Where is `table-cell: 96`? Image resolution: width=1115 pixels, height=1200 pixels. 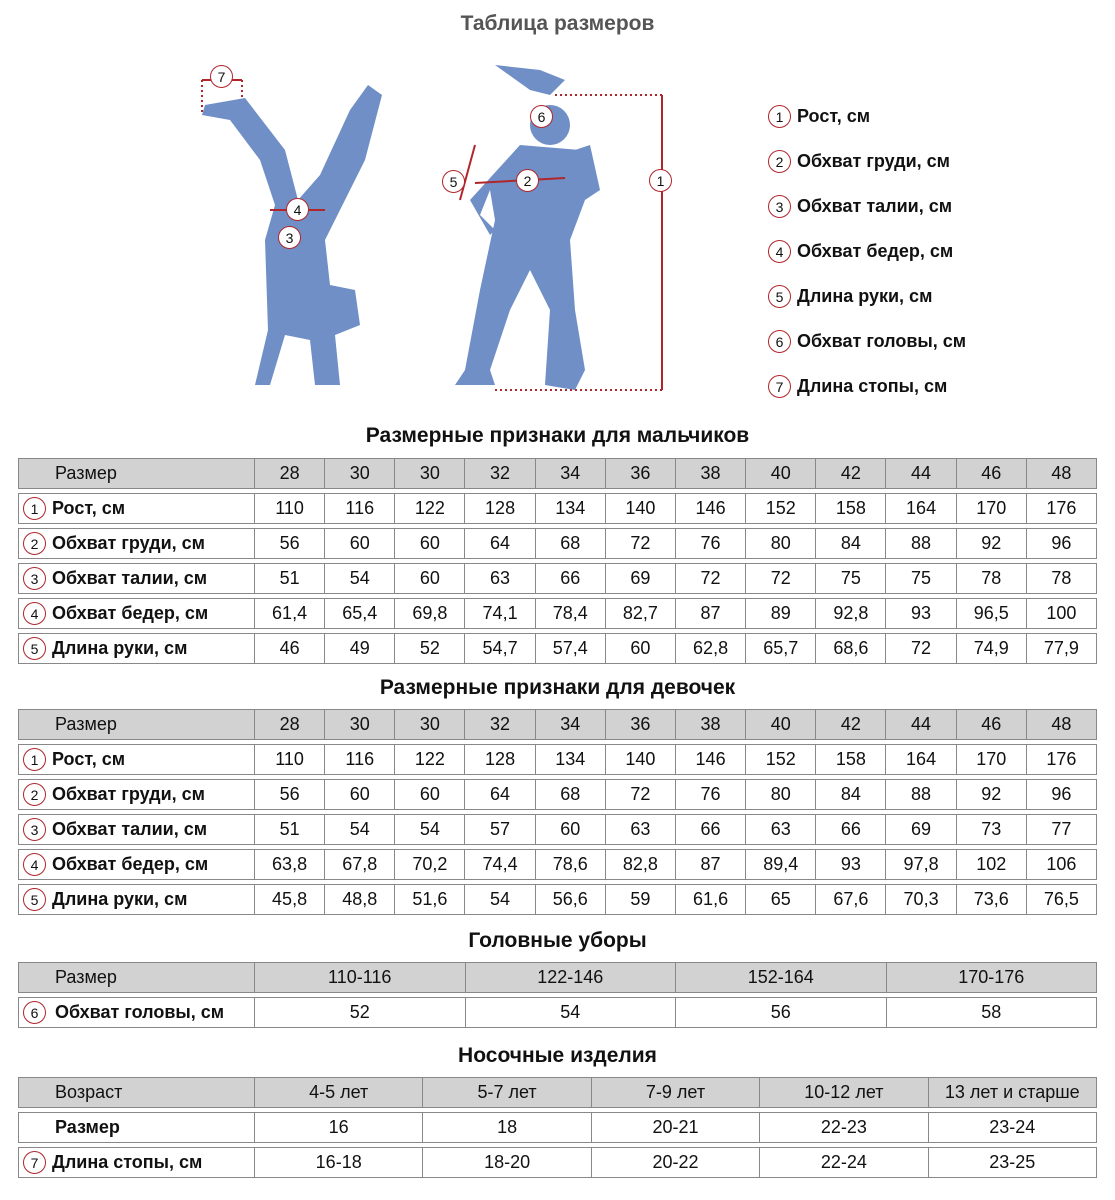
table-cell: 96 is located at coordinates (1060, 794).